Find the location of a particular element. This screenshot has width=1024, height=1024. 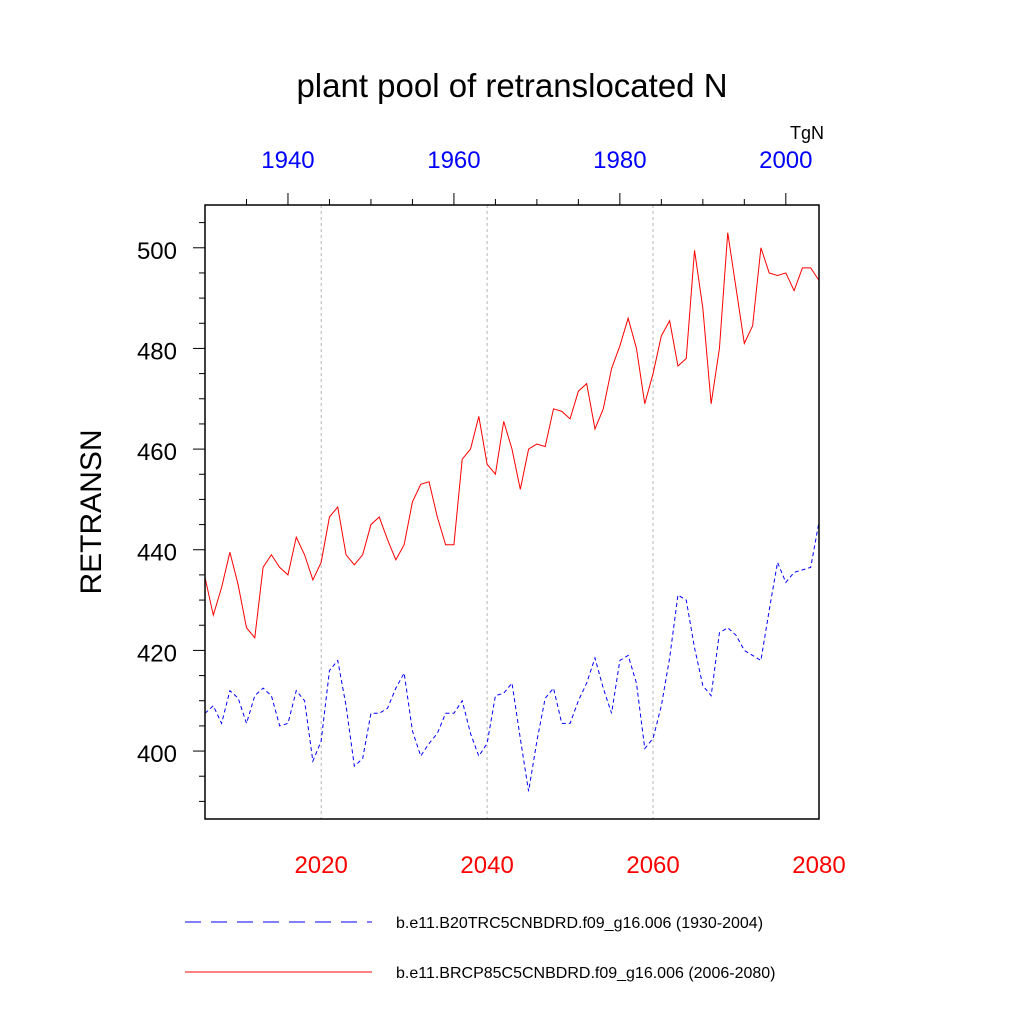

y-tick-label: 420 is located at coordinates (157, 653).